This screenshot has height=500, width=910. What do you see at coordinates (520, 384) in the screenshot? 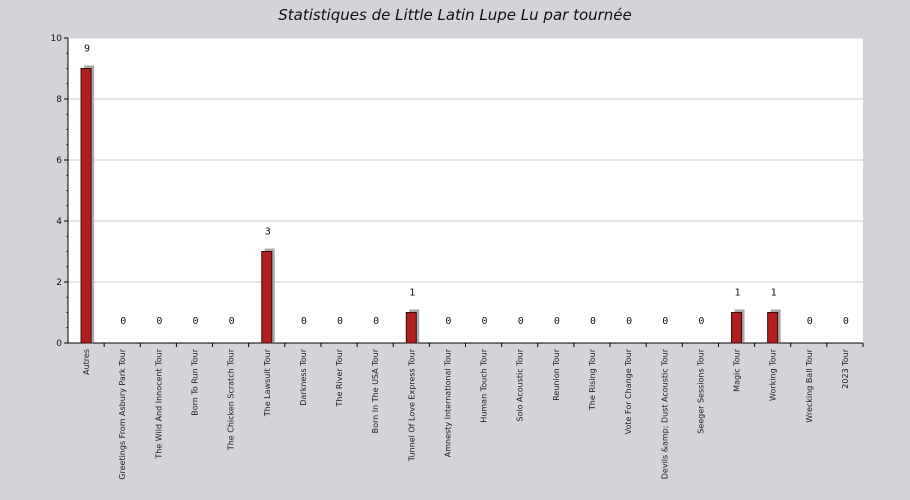
I see `x-tick-label: Solo Acoustic Tour` at bounding box center [520, 384].